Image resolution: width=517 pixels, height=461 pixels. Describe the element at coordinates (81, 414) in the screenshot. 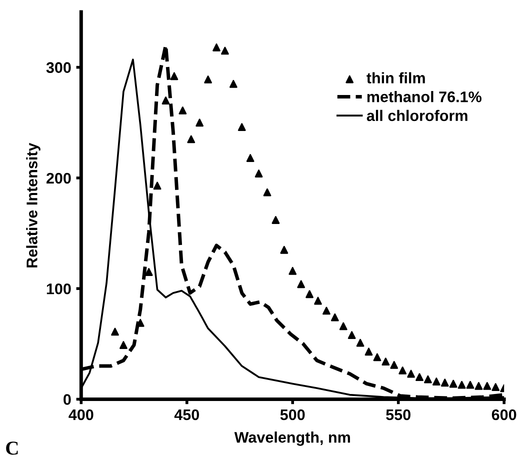

I see `x-tick-label: 400` at that location.